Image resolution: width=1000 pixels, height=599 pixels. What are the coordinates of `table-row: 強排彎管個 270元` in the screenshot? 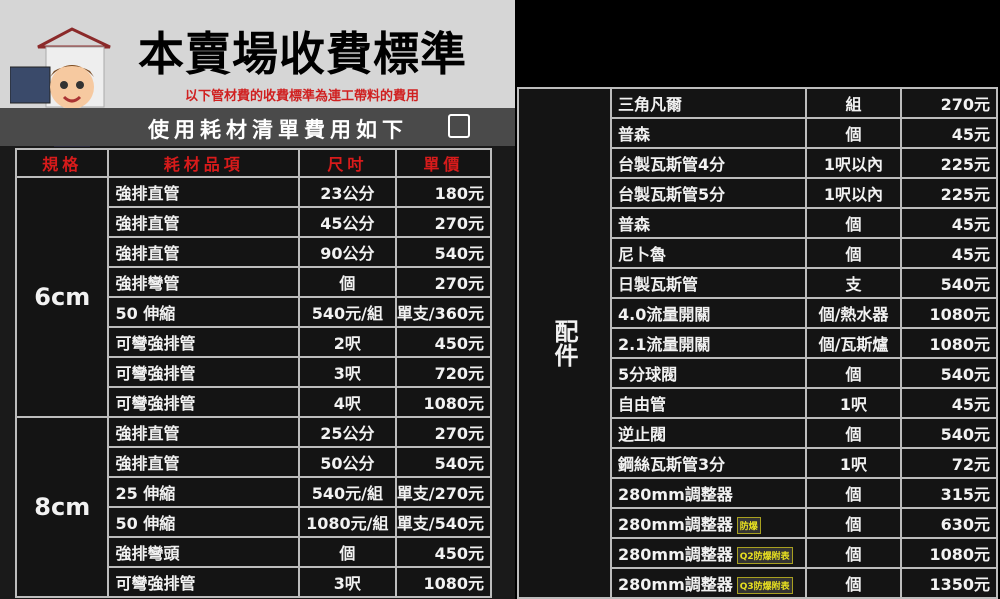 It's located at (254, 282).